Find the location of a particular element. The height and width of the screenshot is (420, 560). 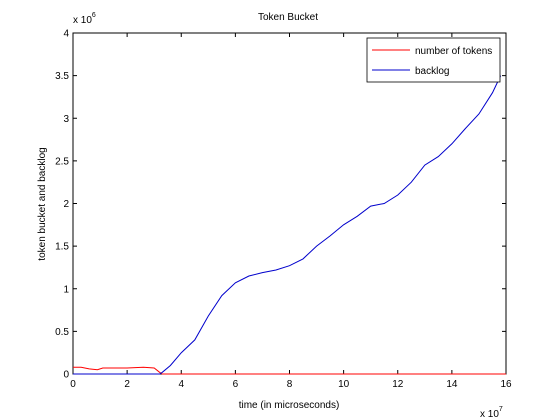

y-tick-label: 2.5 is located at coordinates (62, 161).